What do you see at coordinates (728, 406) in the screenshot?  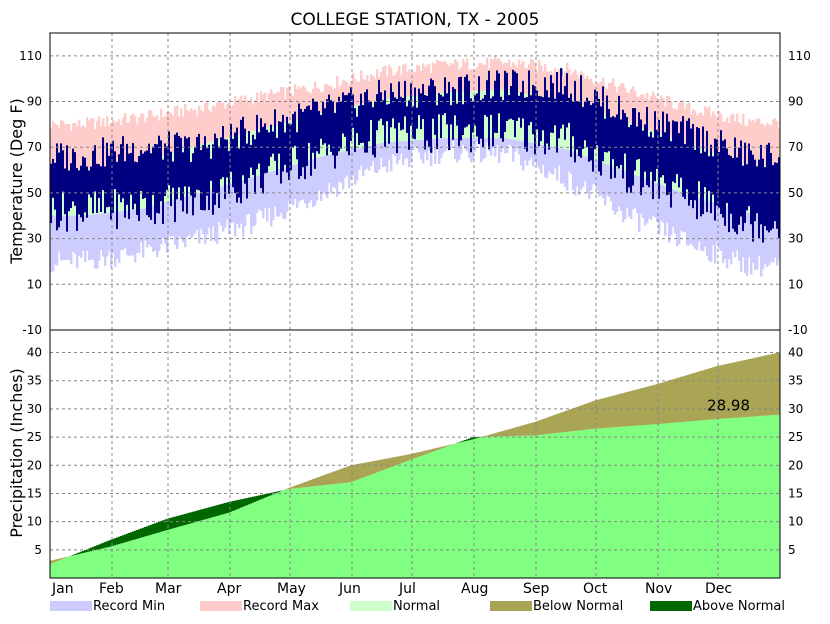 I see `year-total-label: 28.98` at bounding box center [728, 406].